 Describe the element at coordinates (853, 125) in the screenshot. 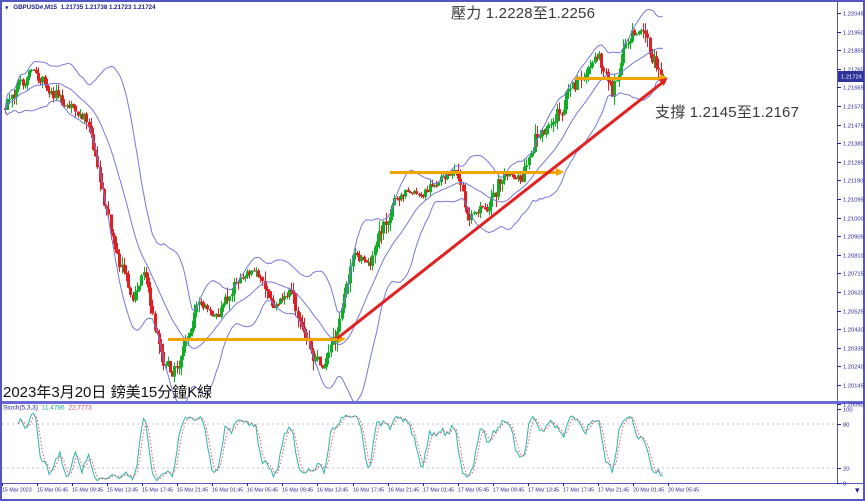

I see `price-tick-label: 1.21475` at that location.